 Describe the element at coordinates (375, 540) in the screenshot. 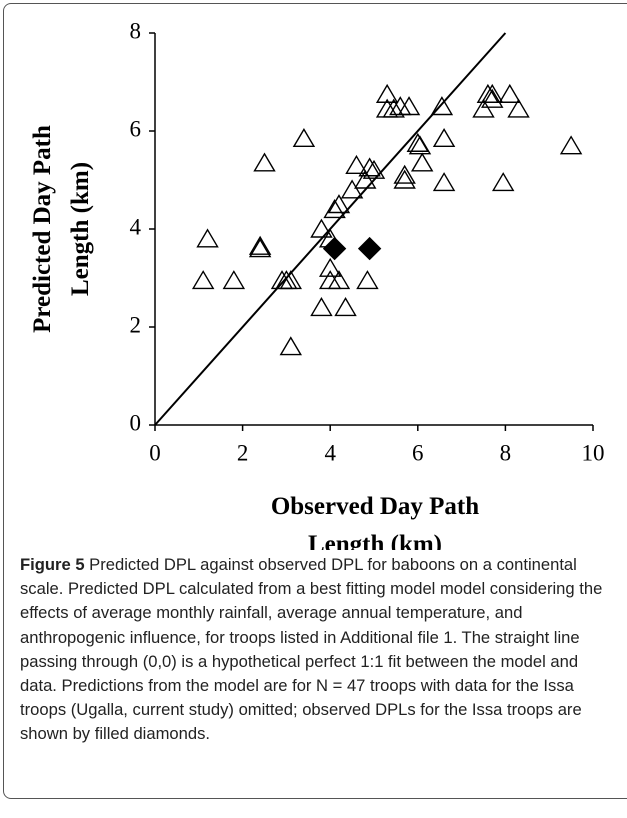

I see `x-axis-label: Length (km)` at that location.